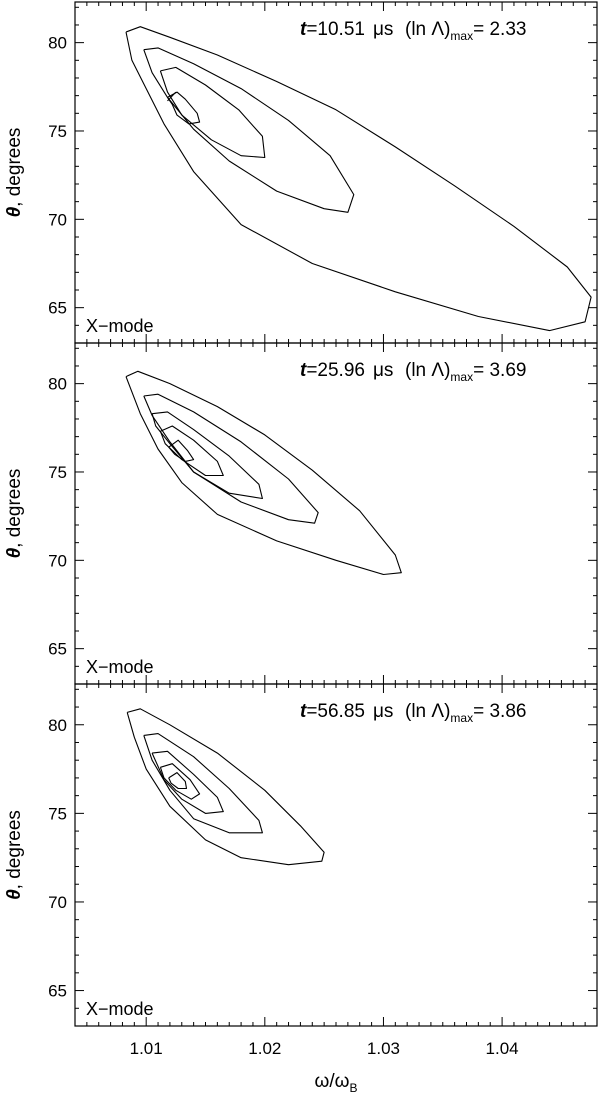 Image resolution: width=600 pixels, height=1094 pixels. I want to click on x-axis: 1.01 1.02 1.03 1.04 ω/ωB, so click(324, 1066).